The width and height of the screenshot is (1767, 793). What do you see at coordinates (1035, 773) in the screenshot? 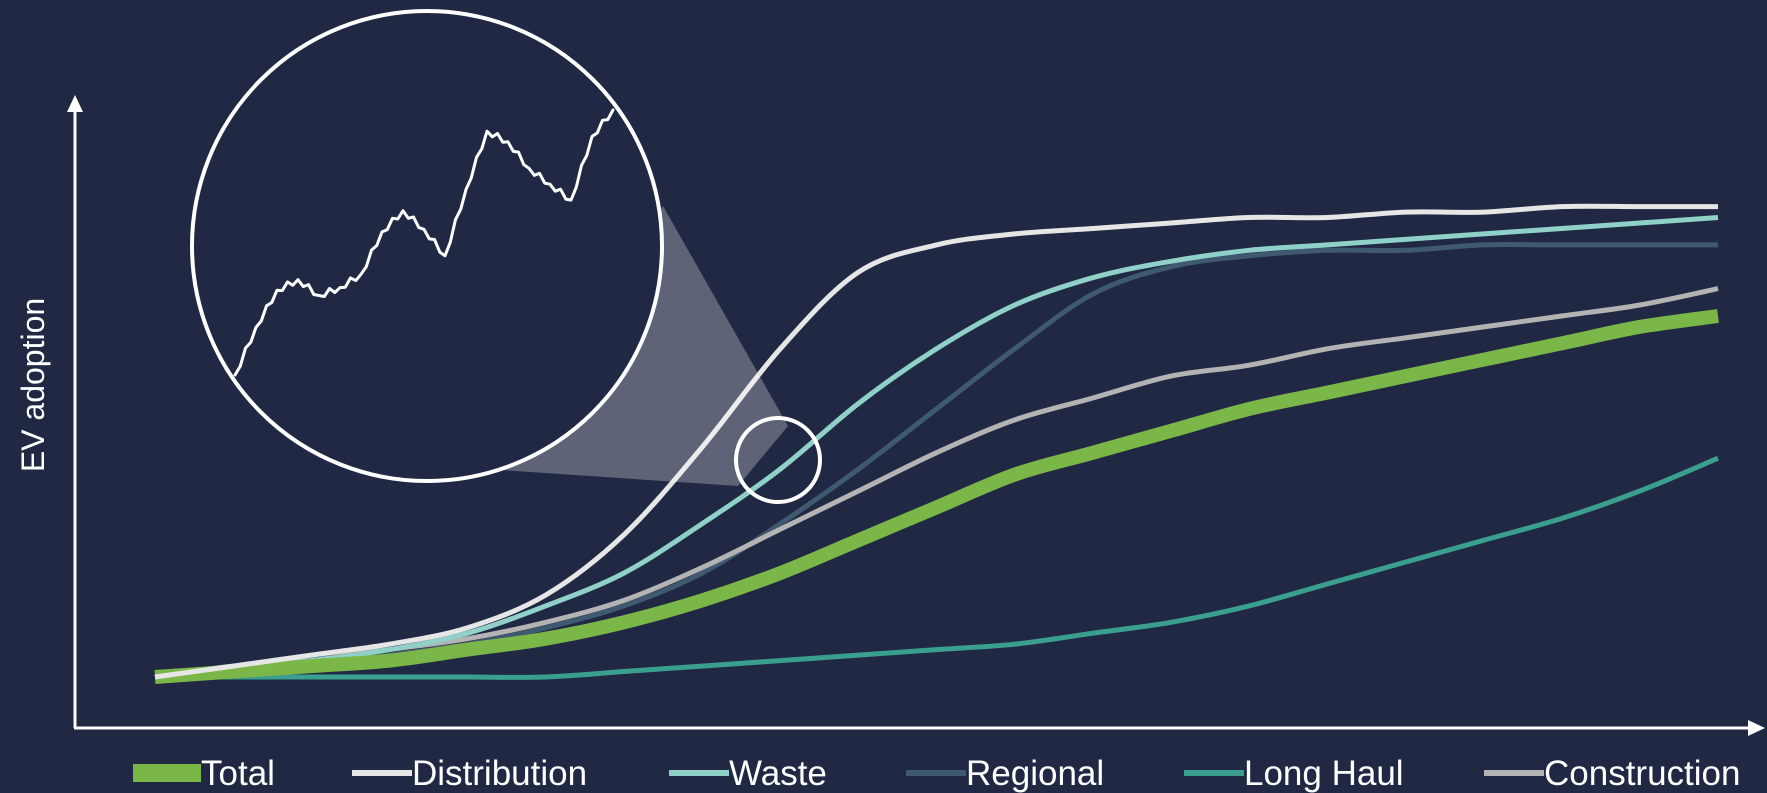
I see `legend-label-regional: Regional` at bounding box center [1035, 773].